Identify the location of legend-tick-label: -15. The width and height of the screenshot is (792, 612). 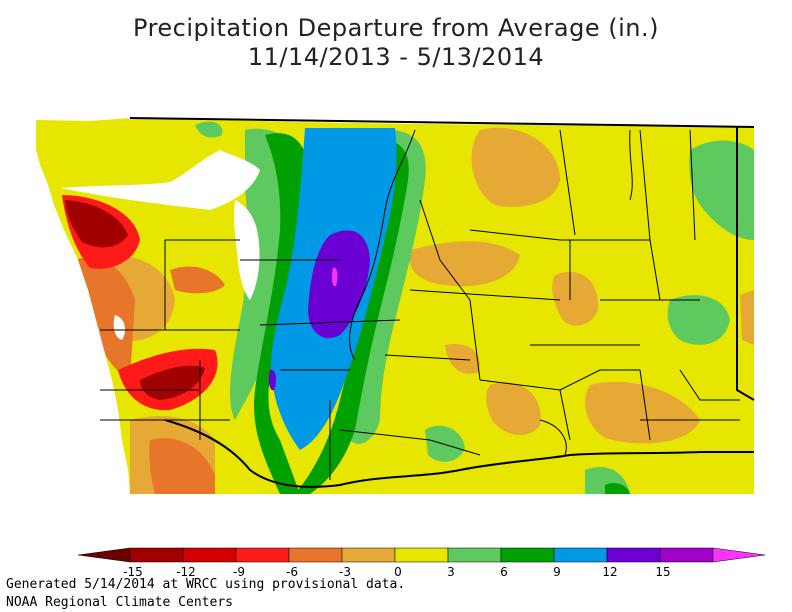
(133, 572).